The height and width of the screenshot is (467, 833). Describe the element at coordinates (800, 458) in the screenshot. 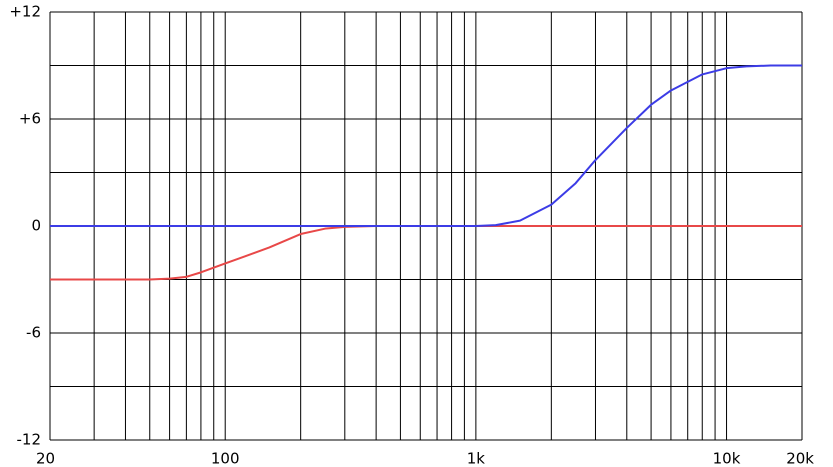

I see `x-tick-label: 20k` at that location.